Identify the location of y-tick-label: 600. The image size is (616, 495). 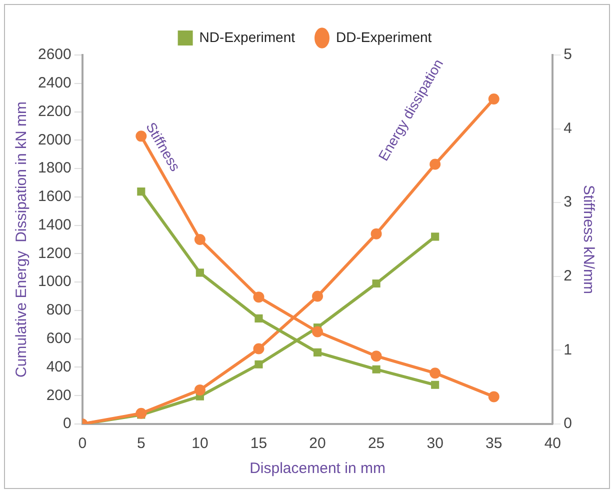
(59, 338).